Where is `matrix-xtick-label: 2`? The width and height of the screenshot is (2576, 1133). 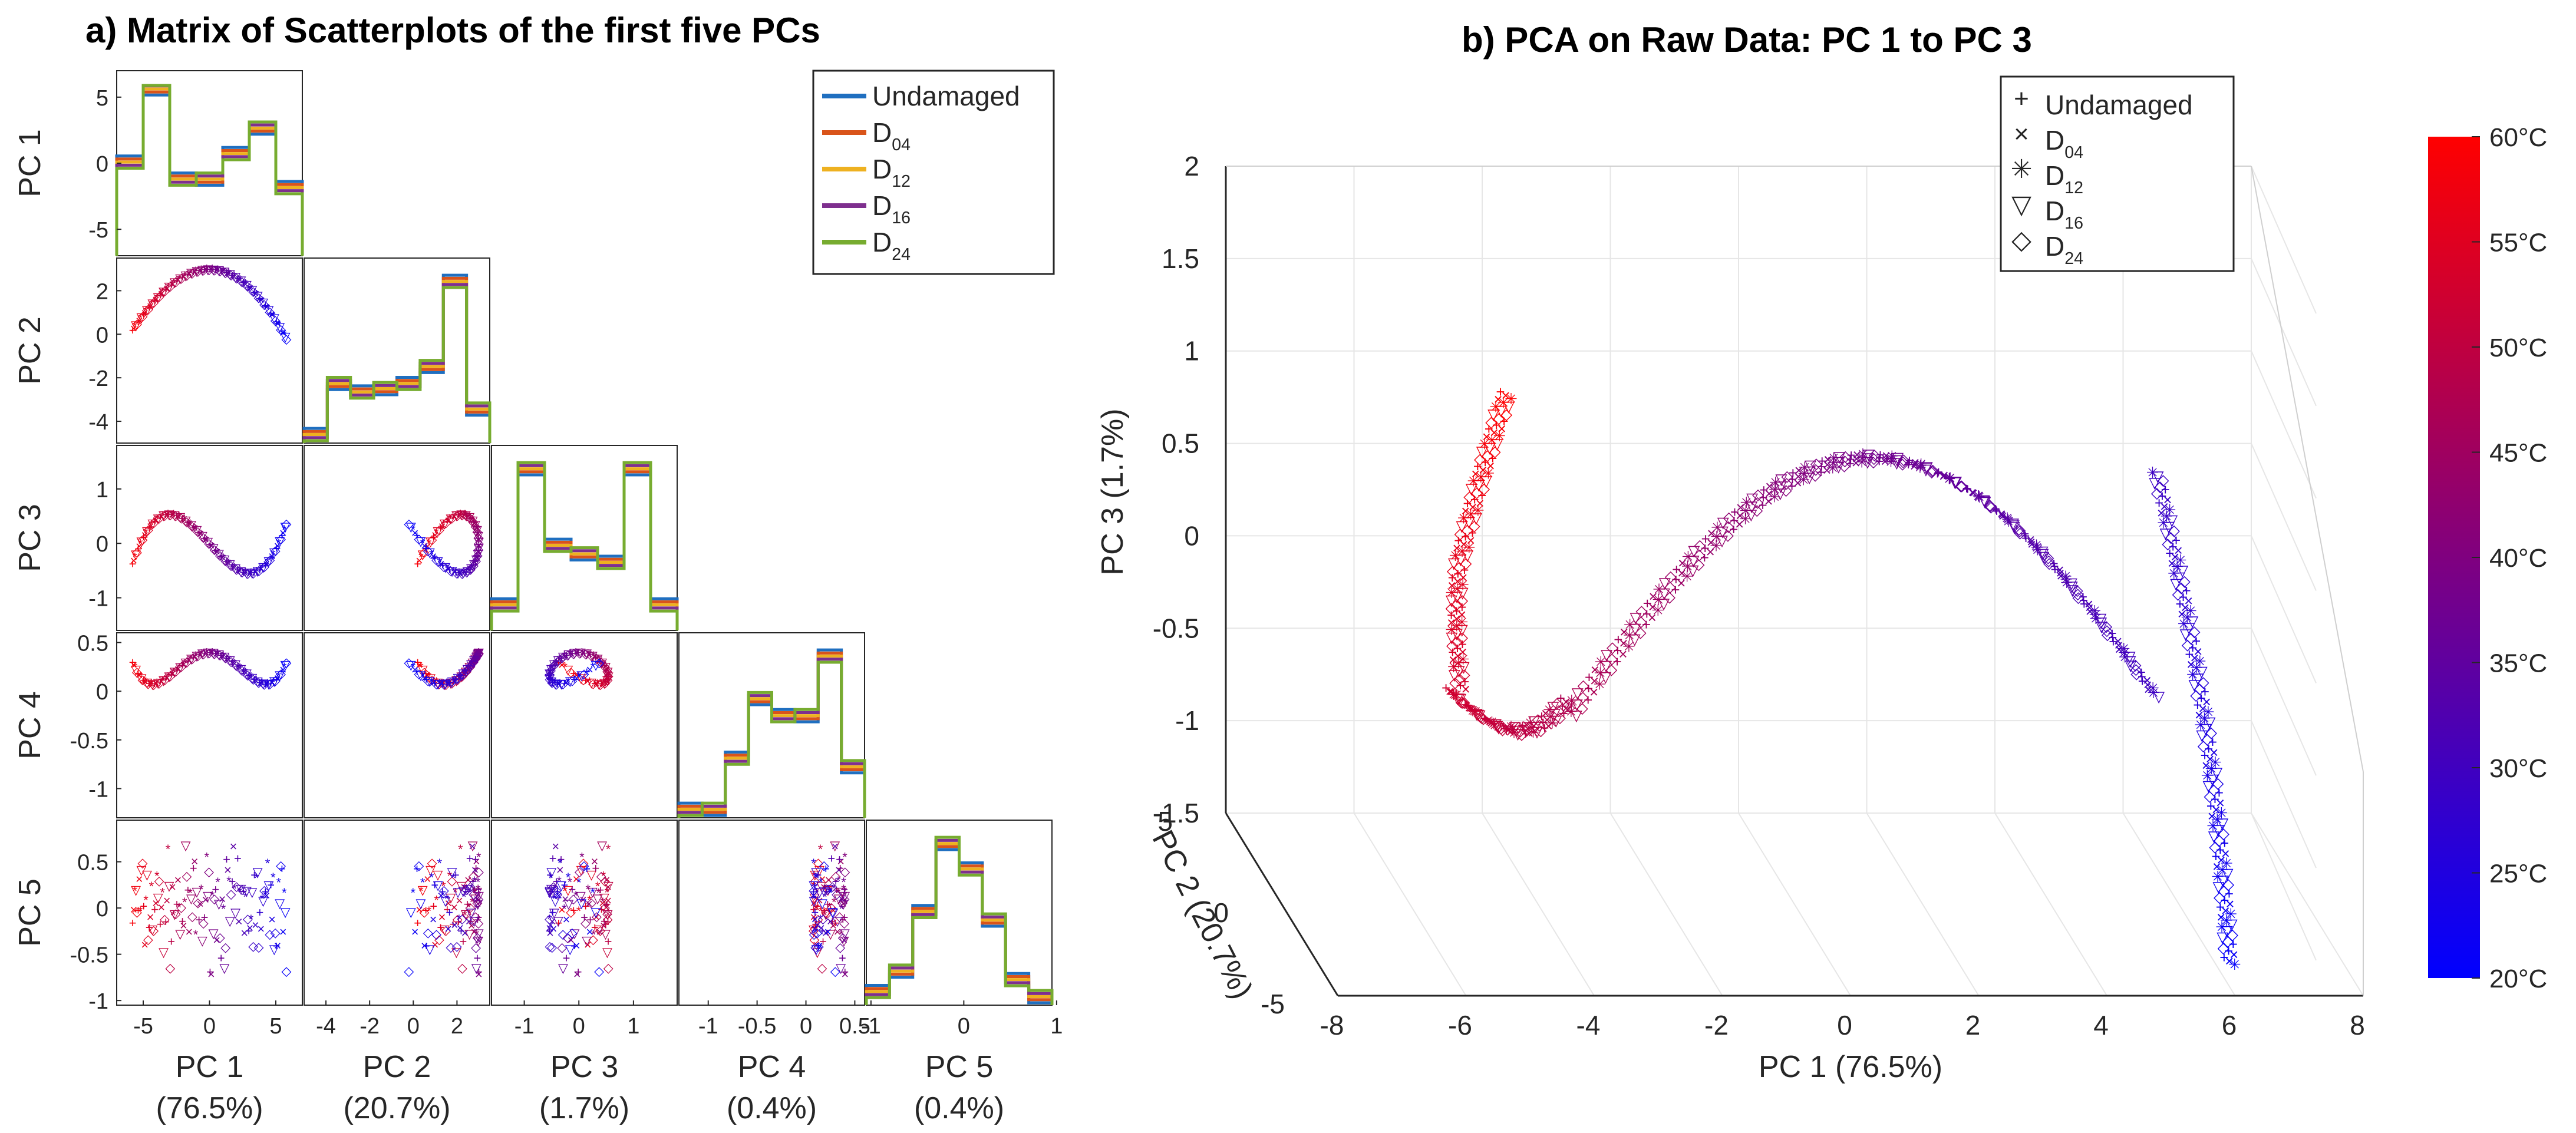 matrix-xtick-label: 2 is located at coordinates (457, 1026).